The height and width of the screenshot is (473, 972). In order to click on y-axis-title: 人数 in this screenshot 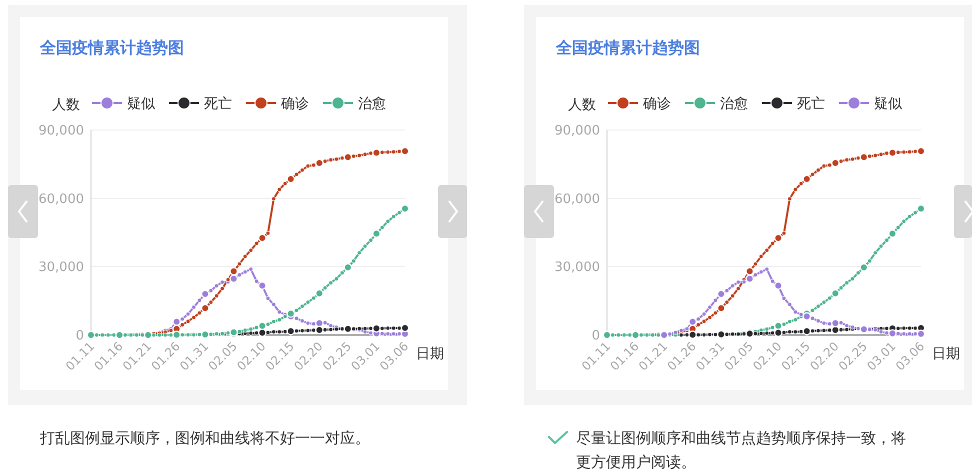, I will do `click(66, 105)`.